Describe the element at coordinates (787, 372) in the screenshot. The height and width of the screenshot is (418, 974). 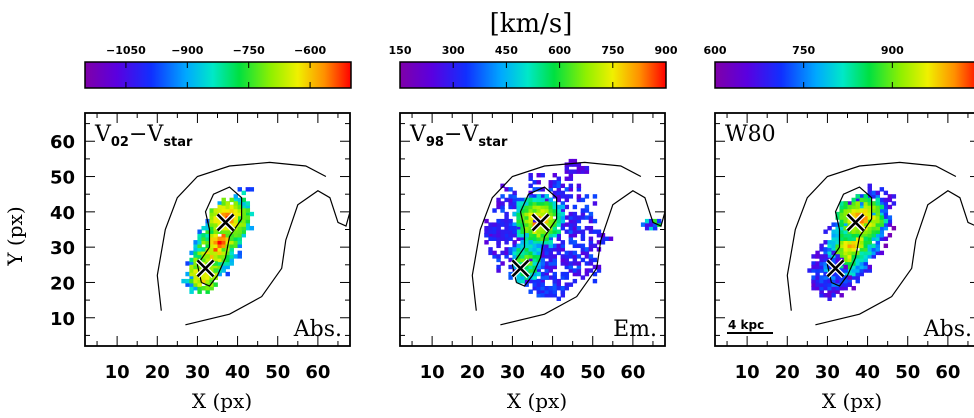
I see `x-tick-label: 20` at that location.